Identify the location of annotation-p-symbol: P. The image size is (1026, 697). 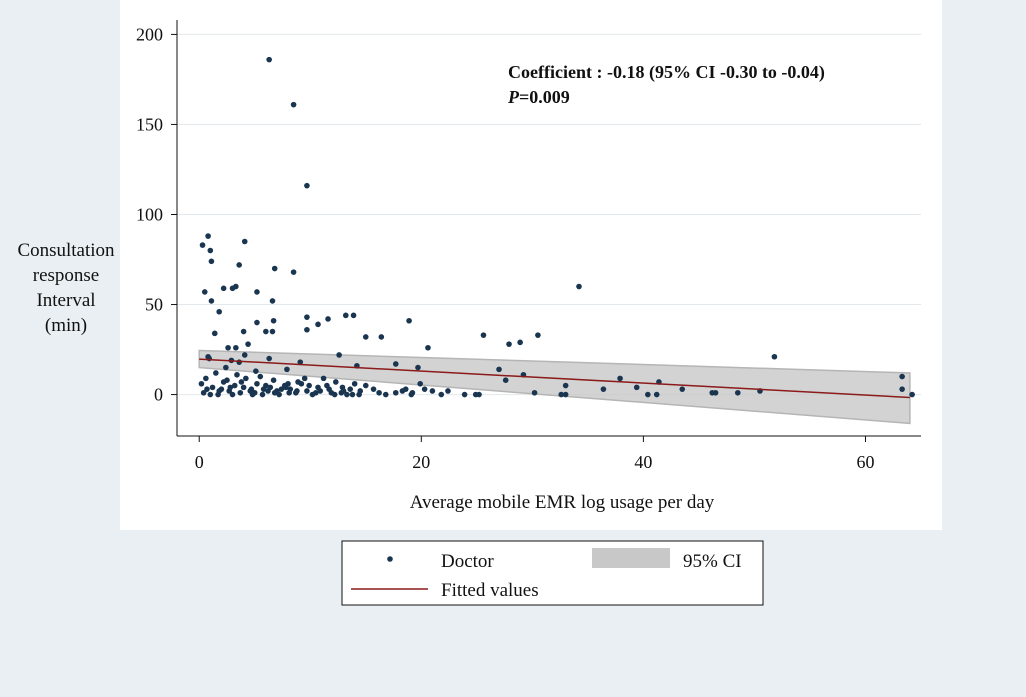
(513, 97).